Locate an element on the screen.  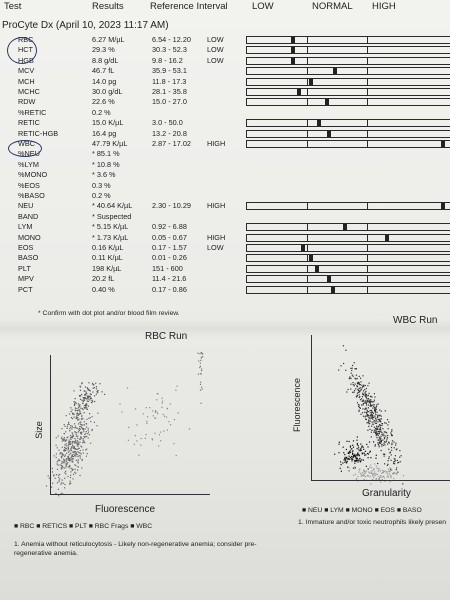
pen-circle-wbc is located at coordinates (25, 148).